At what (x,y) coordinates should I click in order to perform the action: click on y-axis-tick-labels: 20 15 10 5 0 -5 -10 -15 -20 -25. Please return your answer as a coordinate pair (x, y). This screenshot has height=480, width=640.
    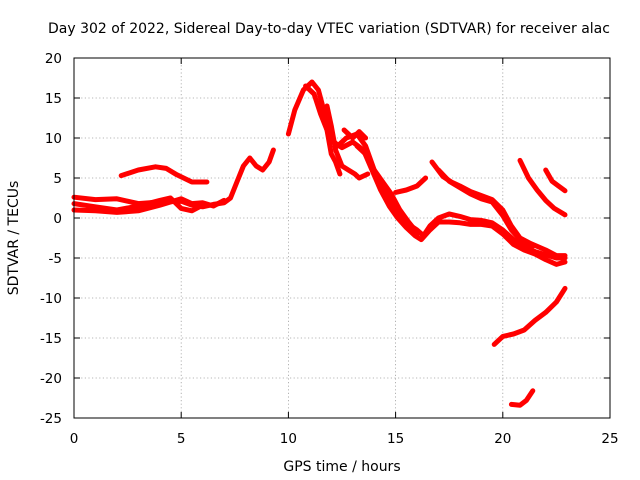
    Looking at the image, I should click on (51, 239).